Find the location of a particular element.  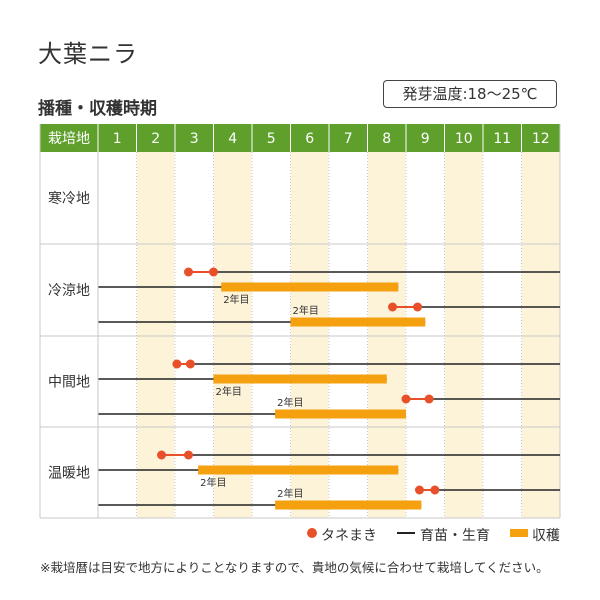

month-label: 8 is located at coordinates (386, 139).